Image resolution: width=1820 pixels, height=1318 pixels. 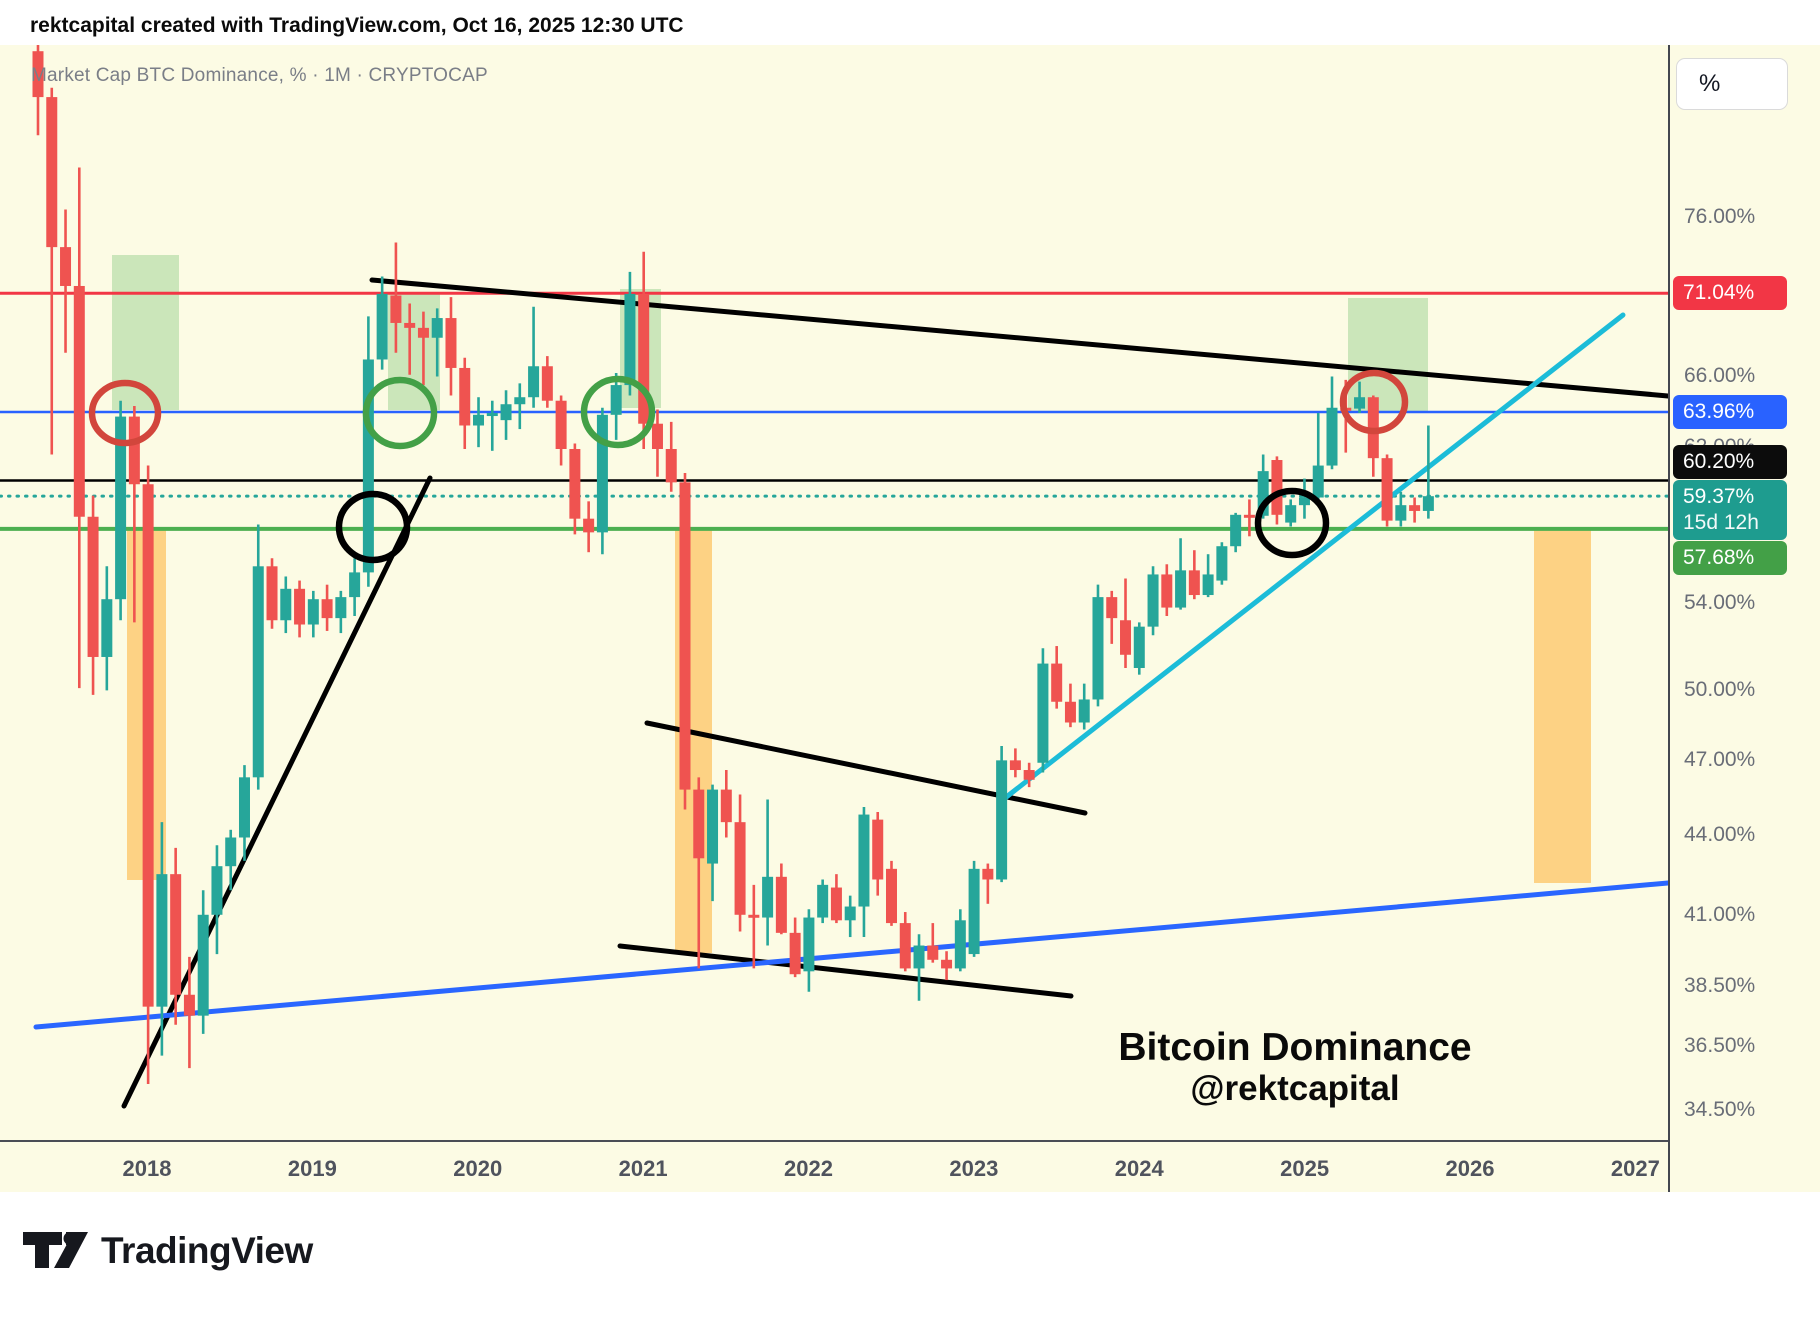 I want to click on year-label: 2021, so click(x=643, y=1168).